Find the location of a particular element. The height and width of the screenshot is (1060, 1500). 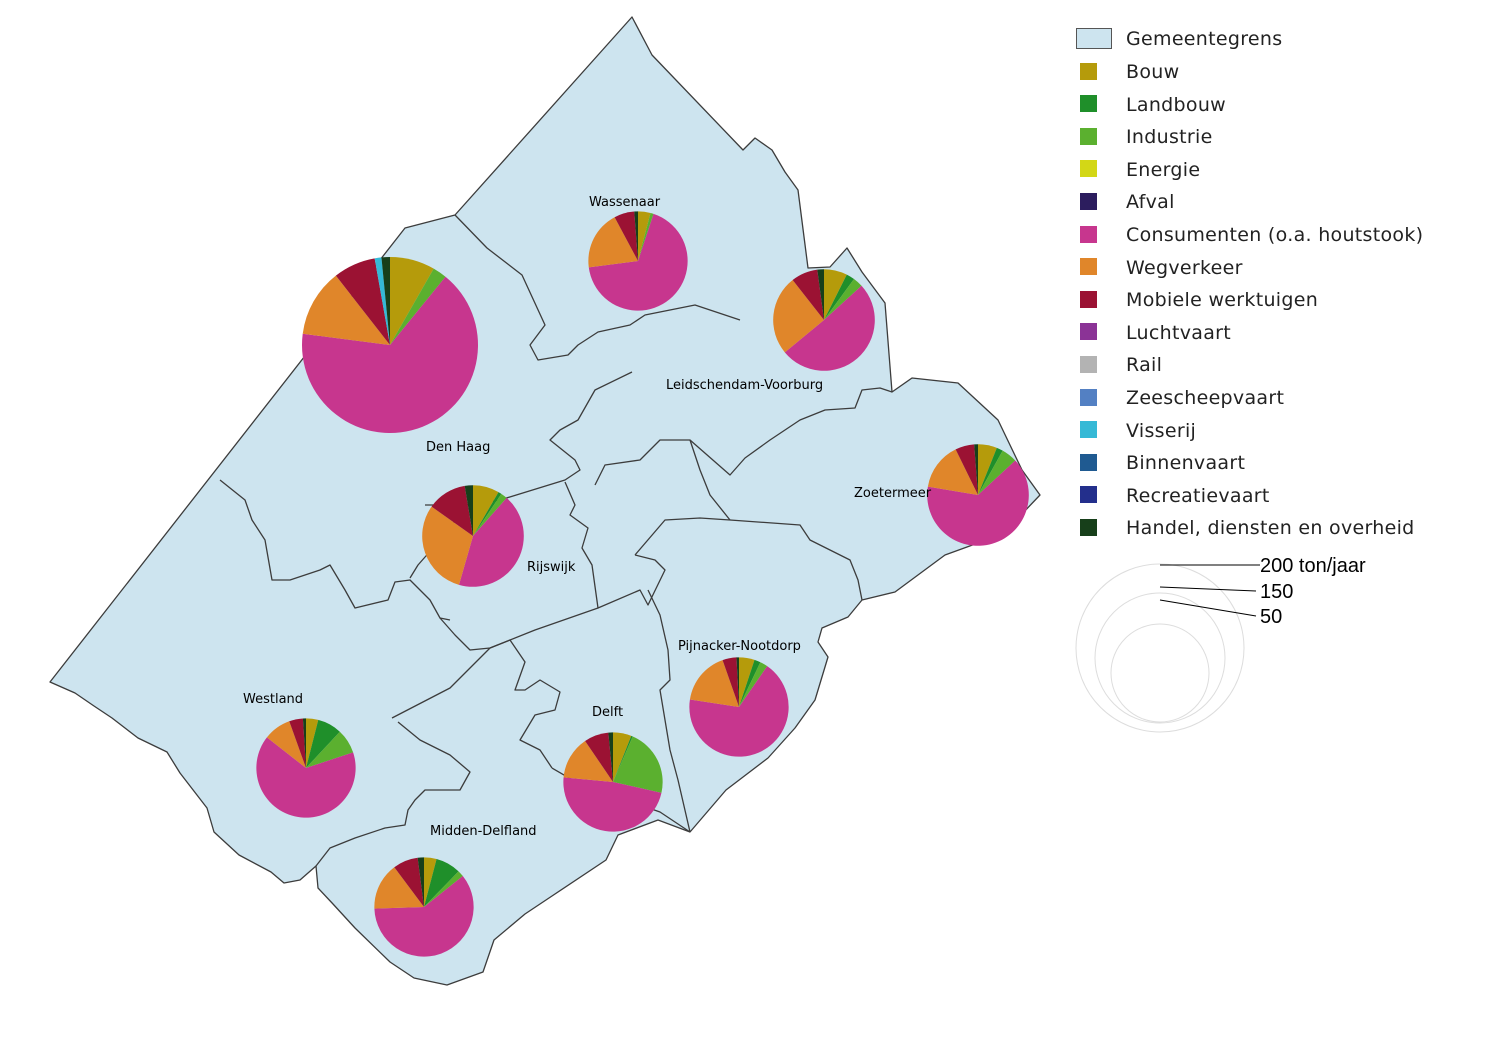

size-circle-medium is located at coordinates (1160, 658).